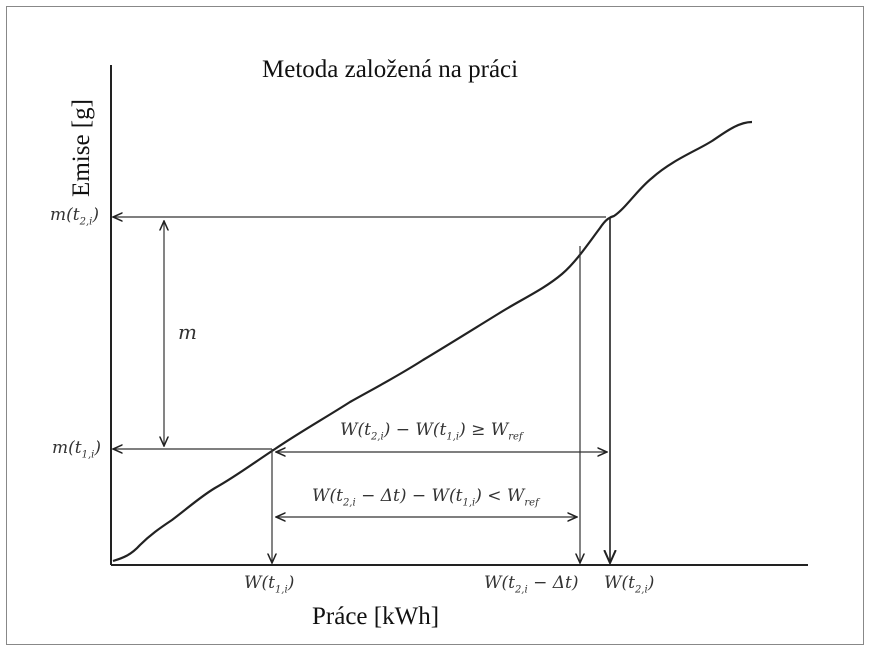 The width and height of the screenshot is (873, 653). I want to click on label-m-t1: m(t1,i), so click(76, 449).